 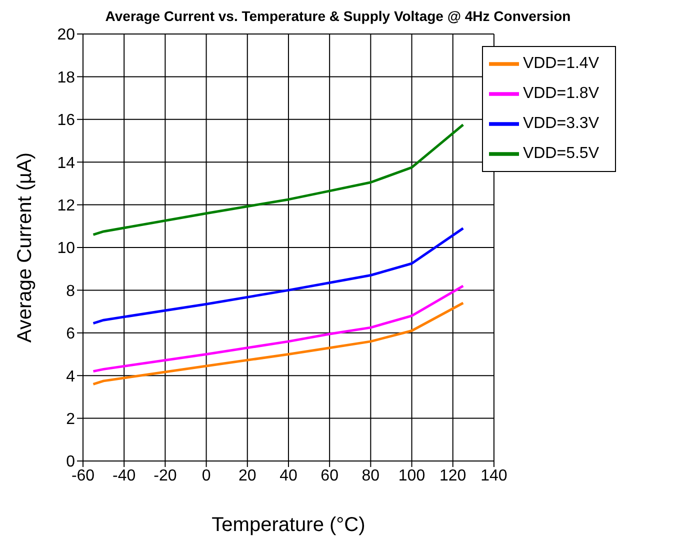 What do you see at coordinates (66, 121) in the screenshot?
I see `y-tick-label: 16` at bounding box center [66, 121].